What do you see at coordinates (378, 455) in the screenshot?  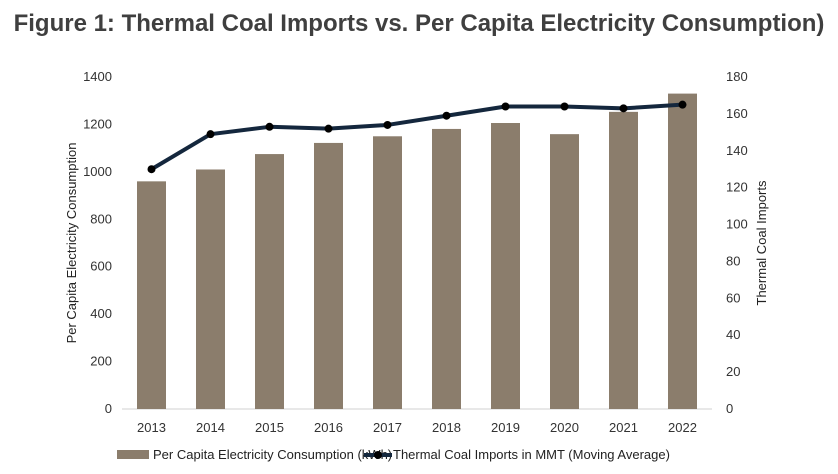 I see `legend-line-marker` at bounding box center [378, 455].